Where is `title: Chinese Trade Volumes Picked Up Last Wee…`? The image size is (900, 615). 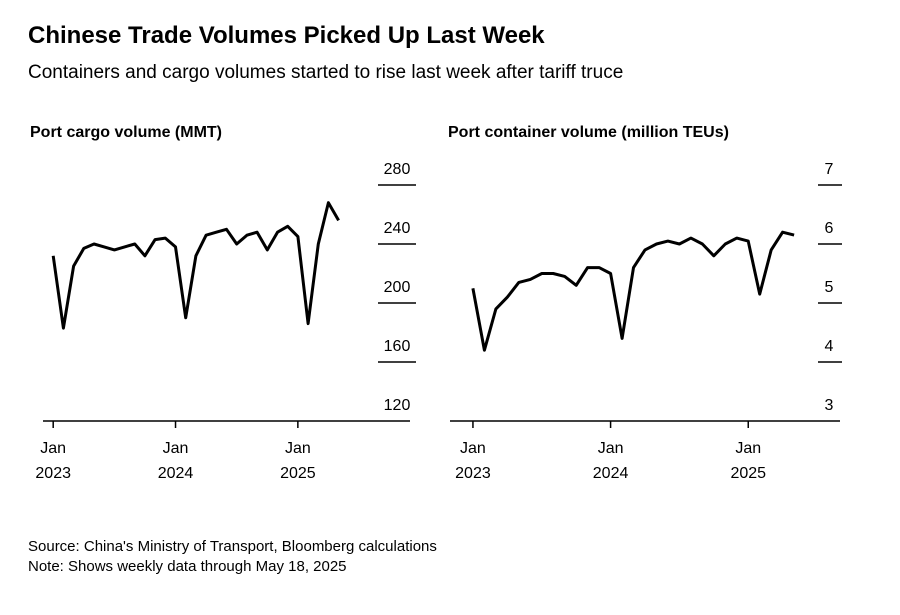 title: Chinese Trade Volumes Picked Up Last Wee… is located at coordinates (286, 35).